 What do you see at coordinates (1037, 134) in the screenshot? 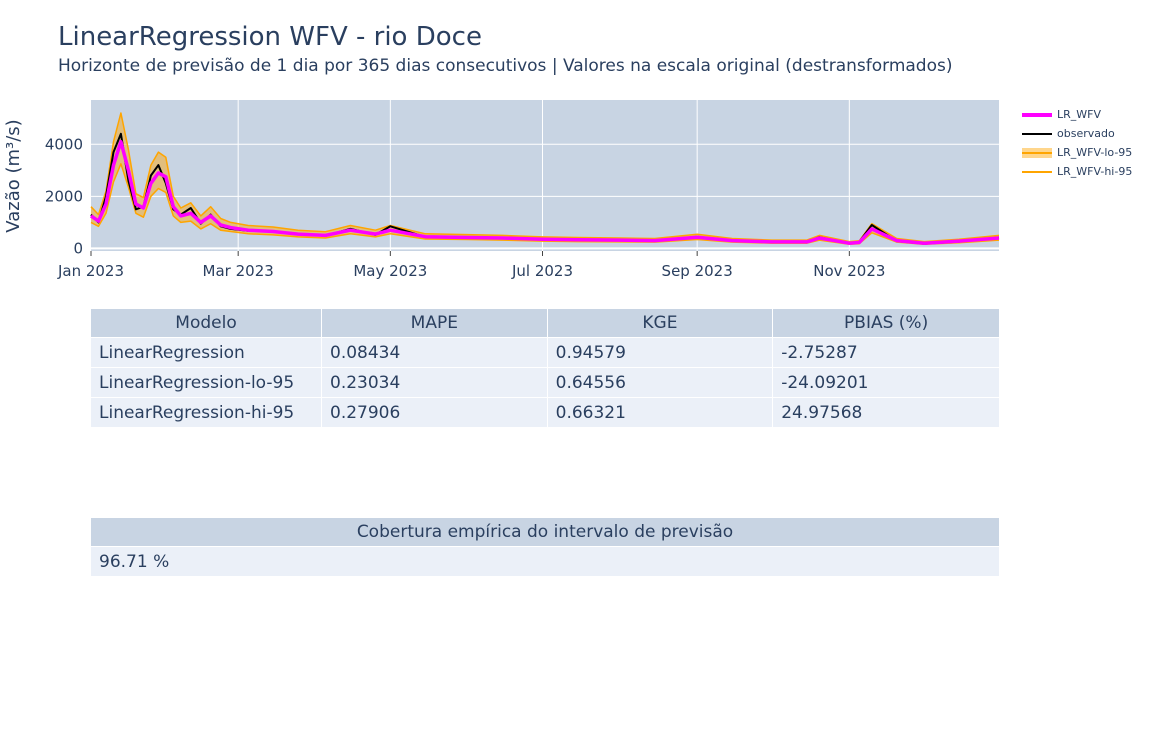
I see `legend-swatch-black-icon` at bounding box center [1037, 134].